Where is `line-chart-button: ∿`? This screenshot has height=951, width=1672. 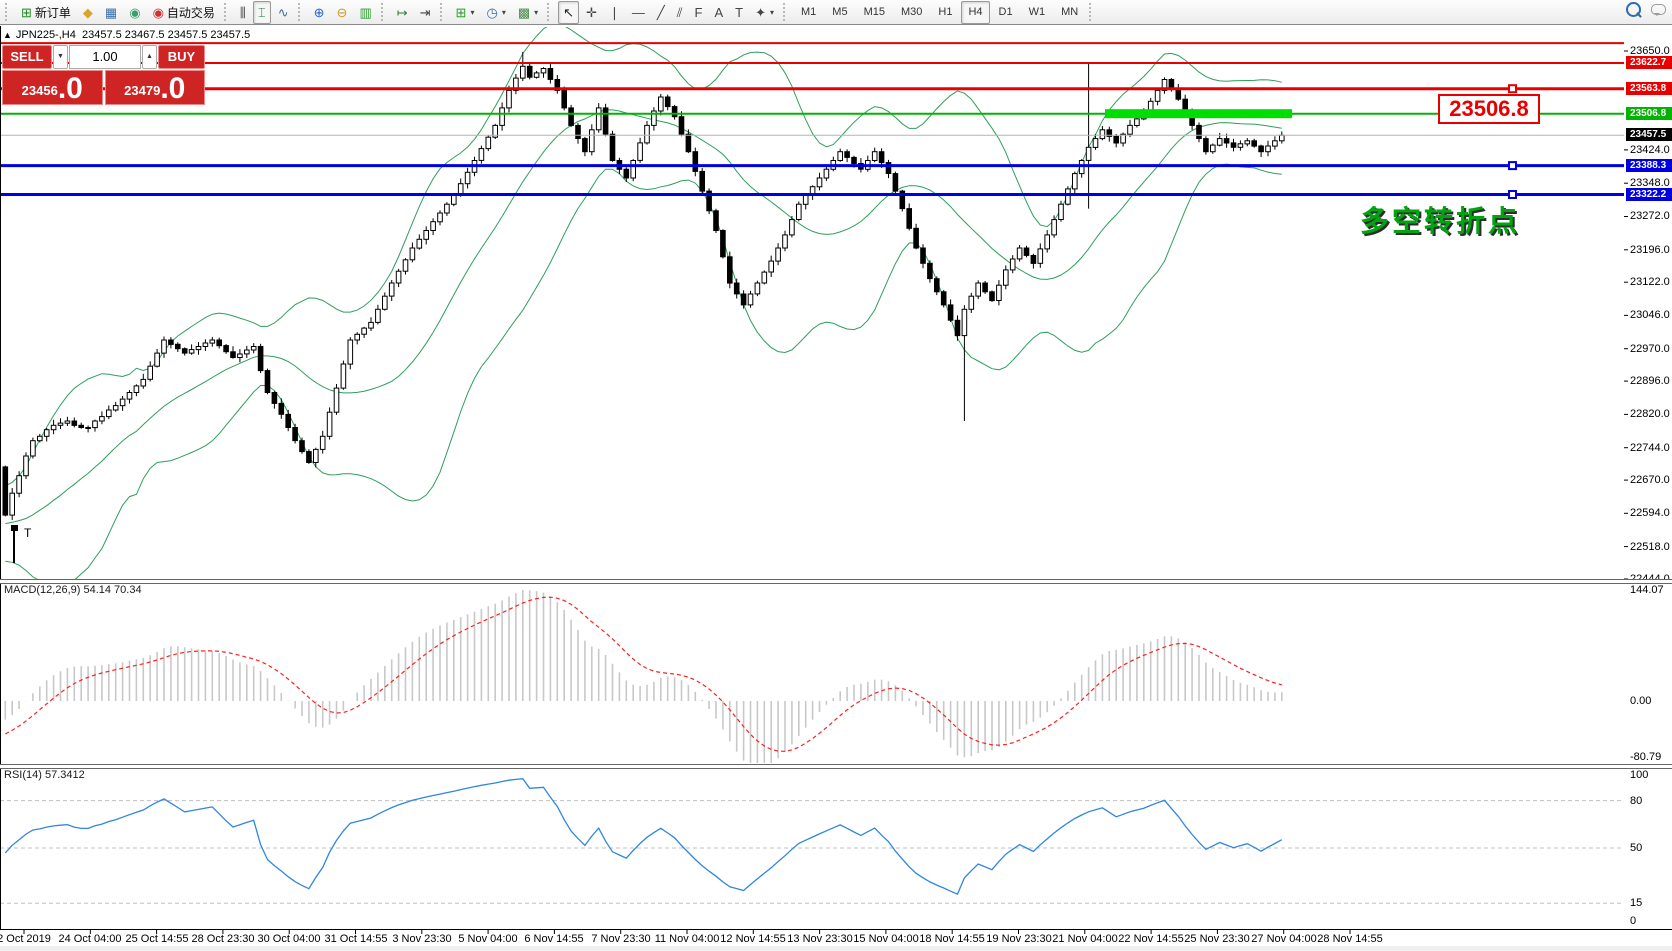
line-chart-button: ∿ is located at coordinates (283, 12).